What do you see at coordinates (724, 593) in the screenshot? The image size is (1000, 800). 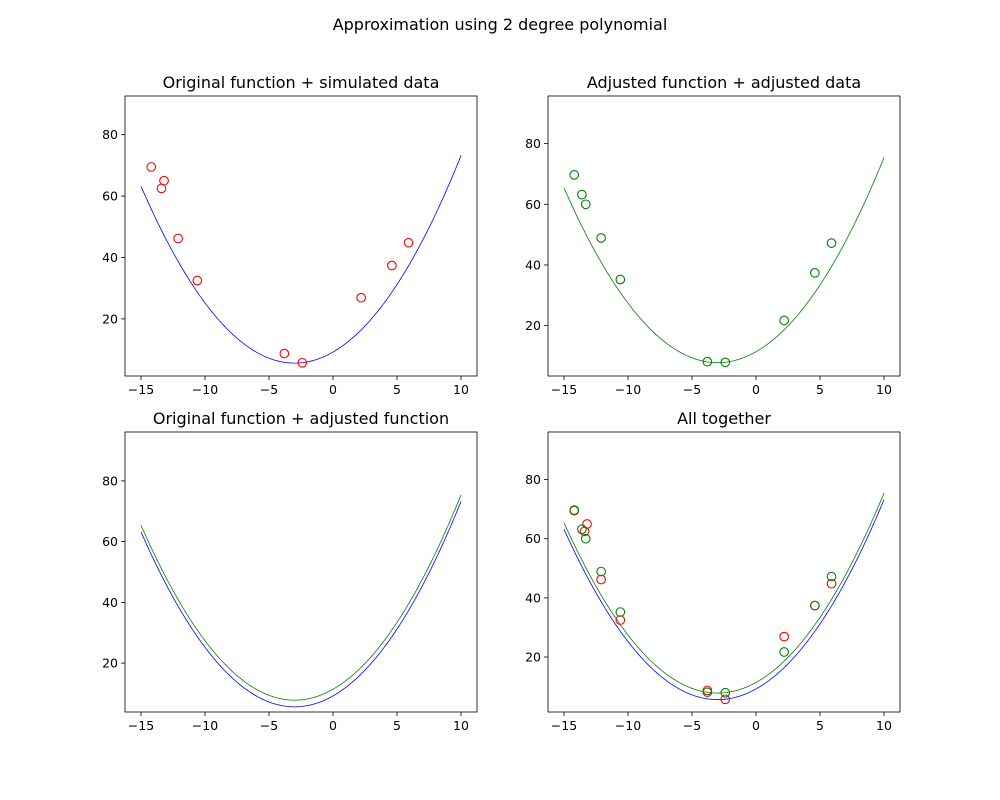 I see `subplot-4-adjusted-function-line` at bounding box center [724, 593].